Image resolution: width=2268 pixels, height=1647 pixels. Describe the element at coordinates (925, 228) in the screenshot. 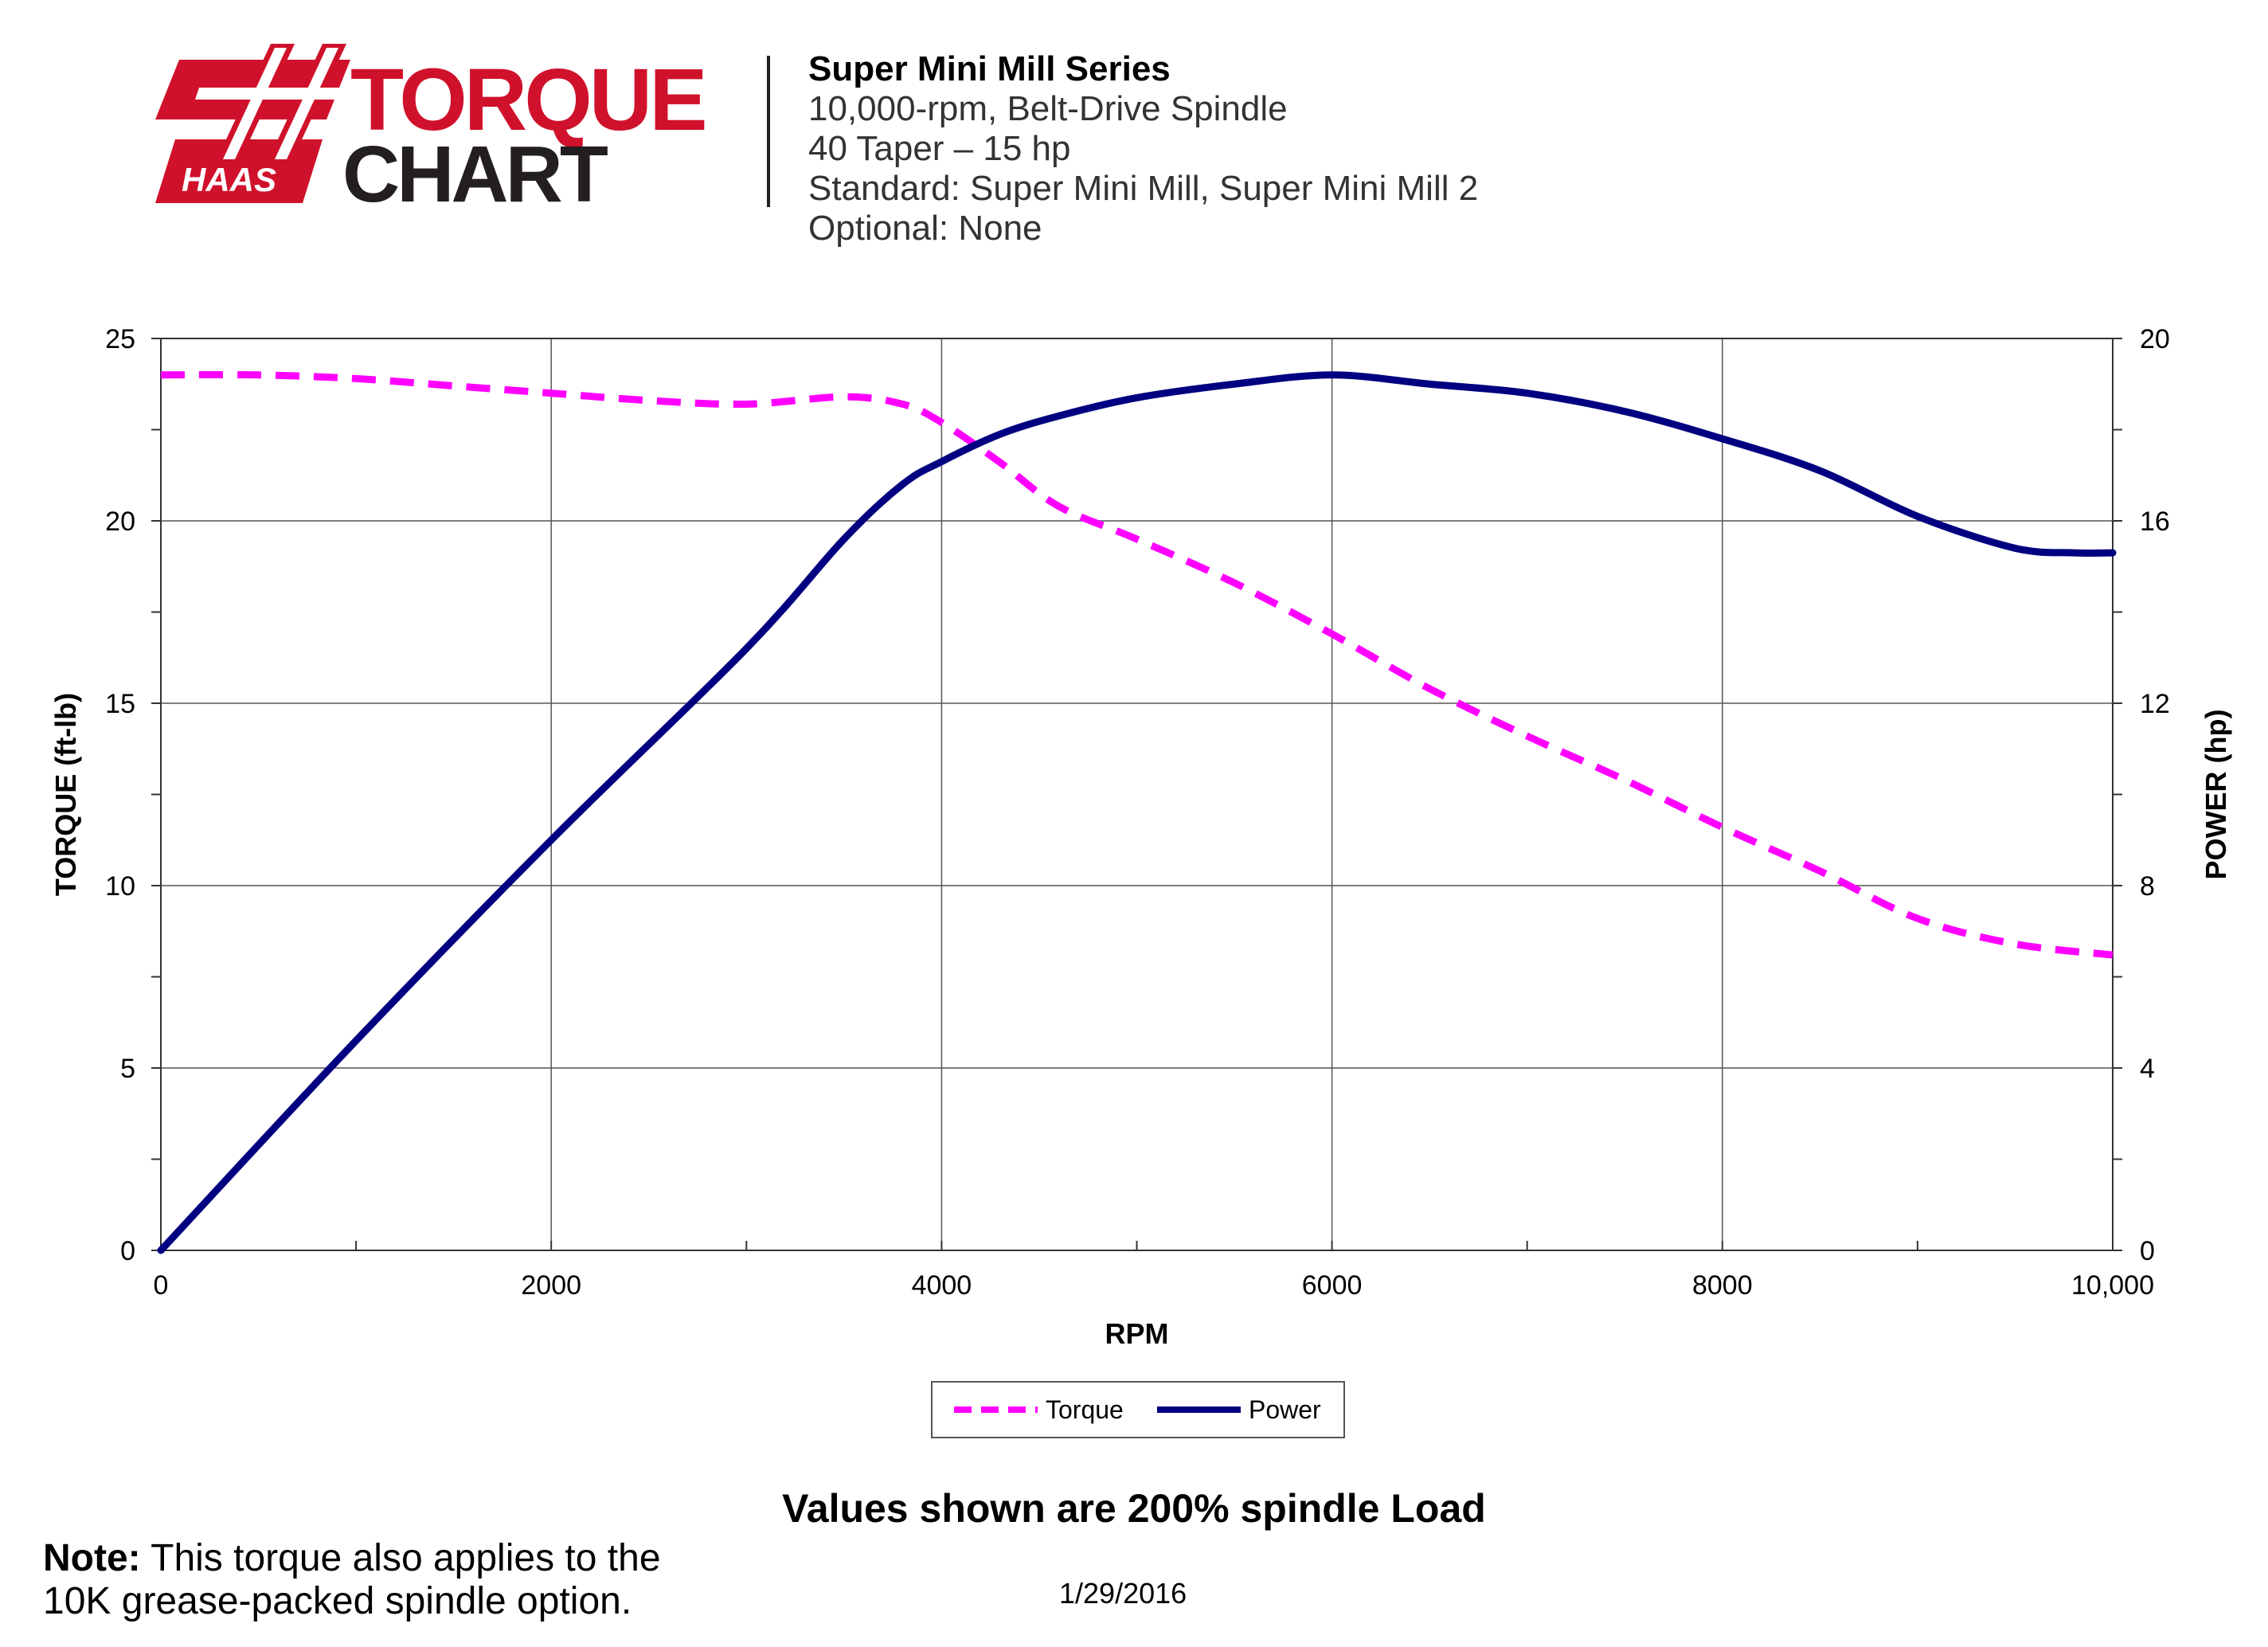

I see `spec-line-4: Optional: None` at that location.